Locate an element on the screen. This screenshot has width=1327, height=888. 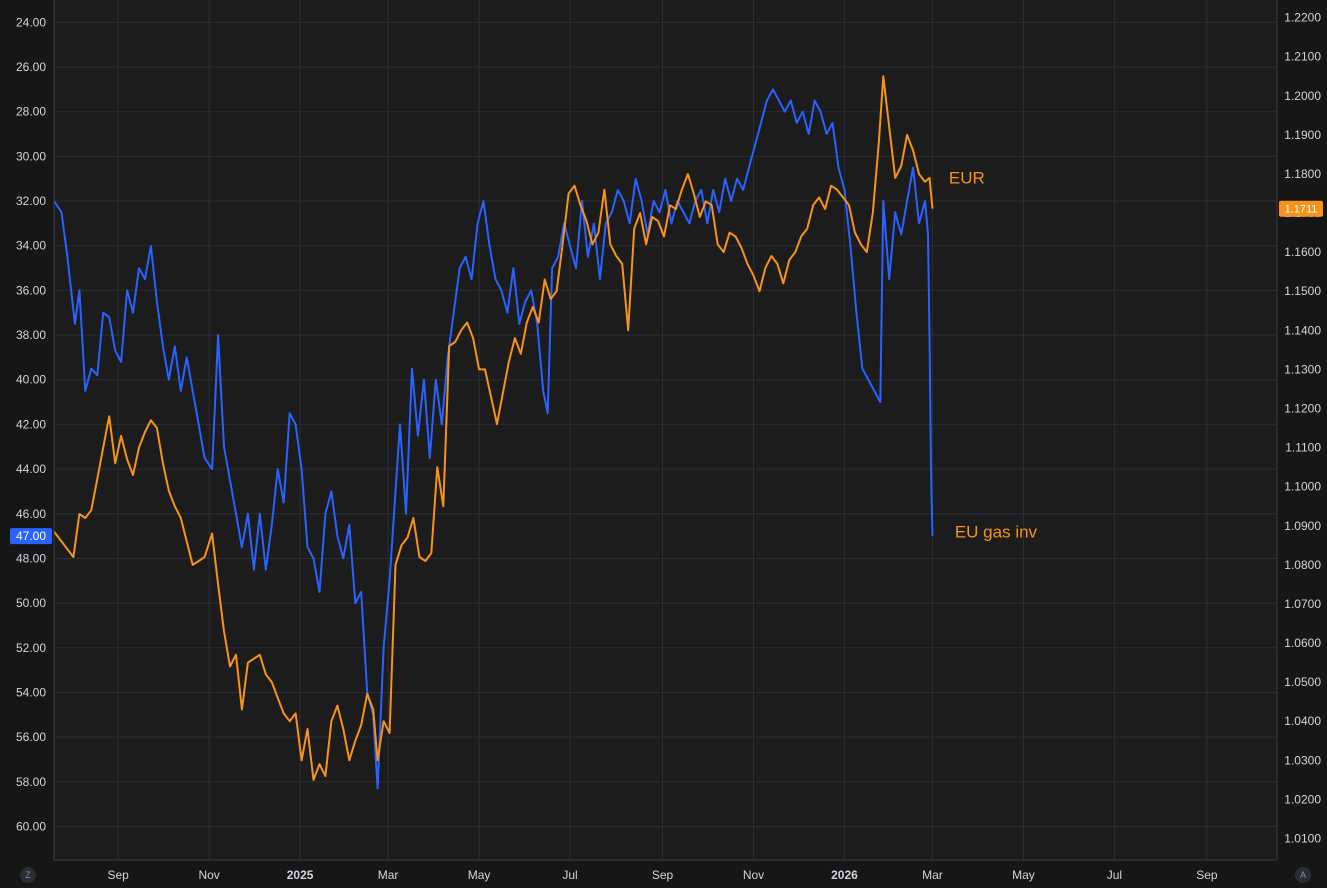
left-tick-label: 38.00 is located at coordinates (31, 335).